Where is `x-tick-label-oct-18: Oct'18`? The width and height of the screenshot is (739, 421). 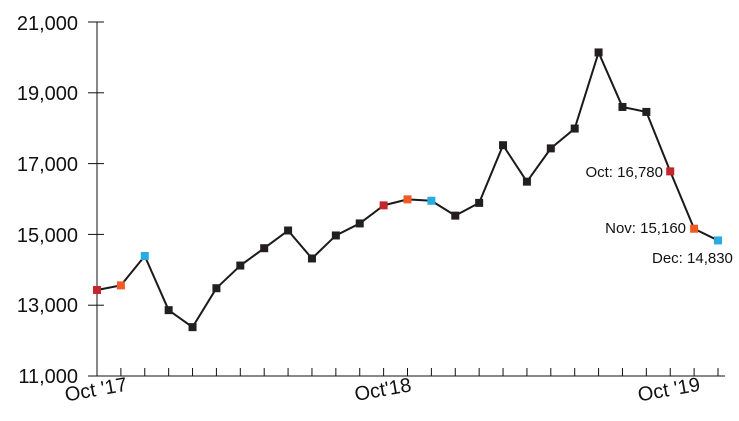
x-tick-label-oct-18: Oct'18 is located at coordinates (383, 390).